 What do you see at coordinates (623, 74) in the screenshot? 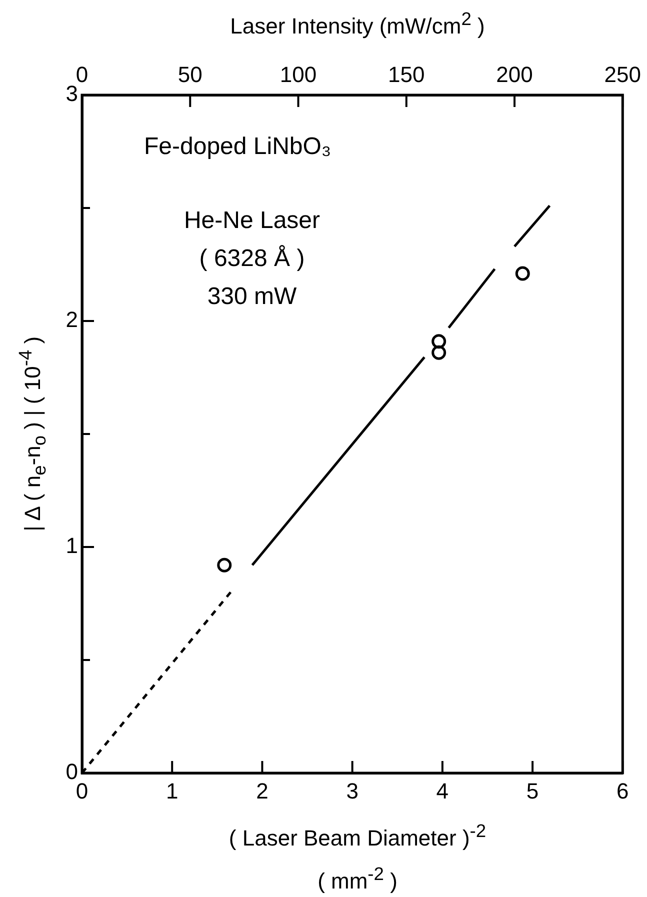
I see `x2-tick-label: 250` at bounding box center [623, 74].